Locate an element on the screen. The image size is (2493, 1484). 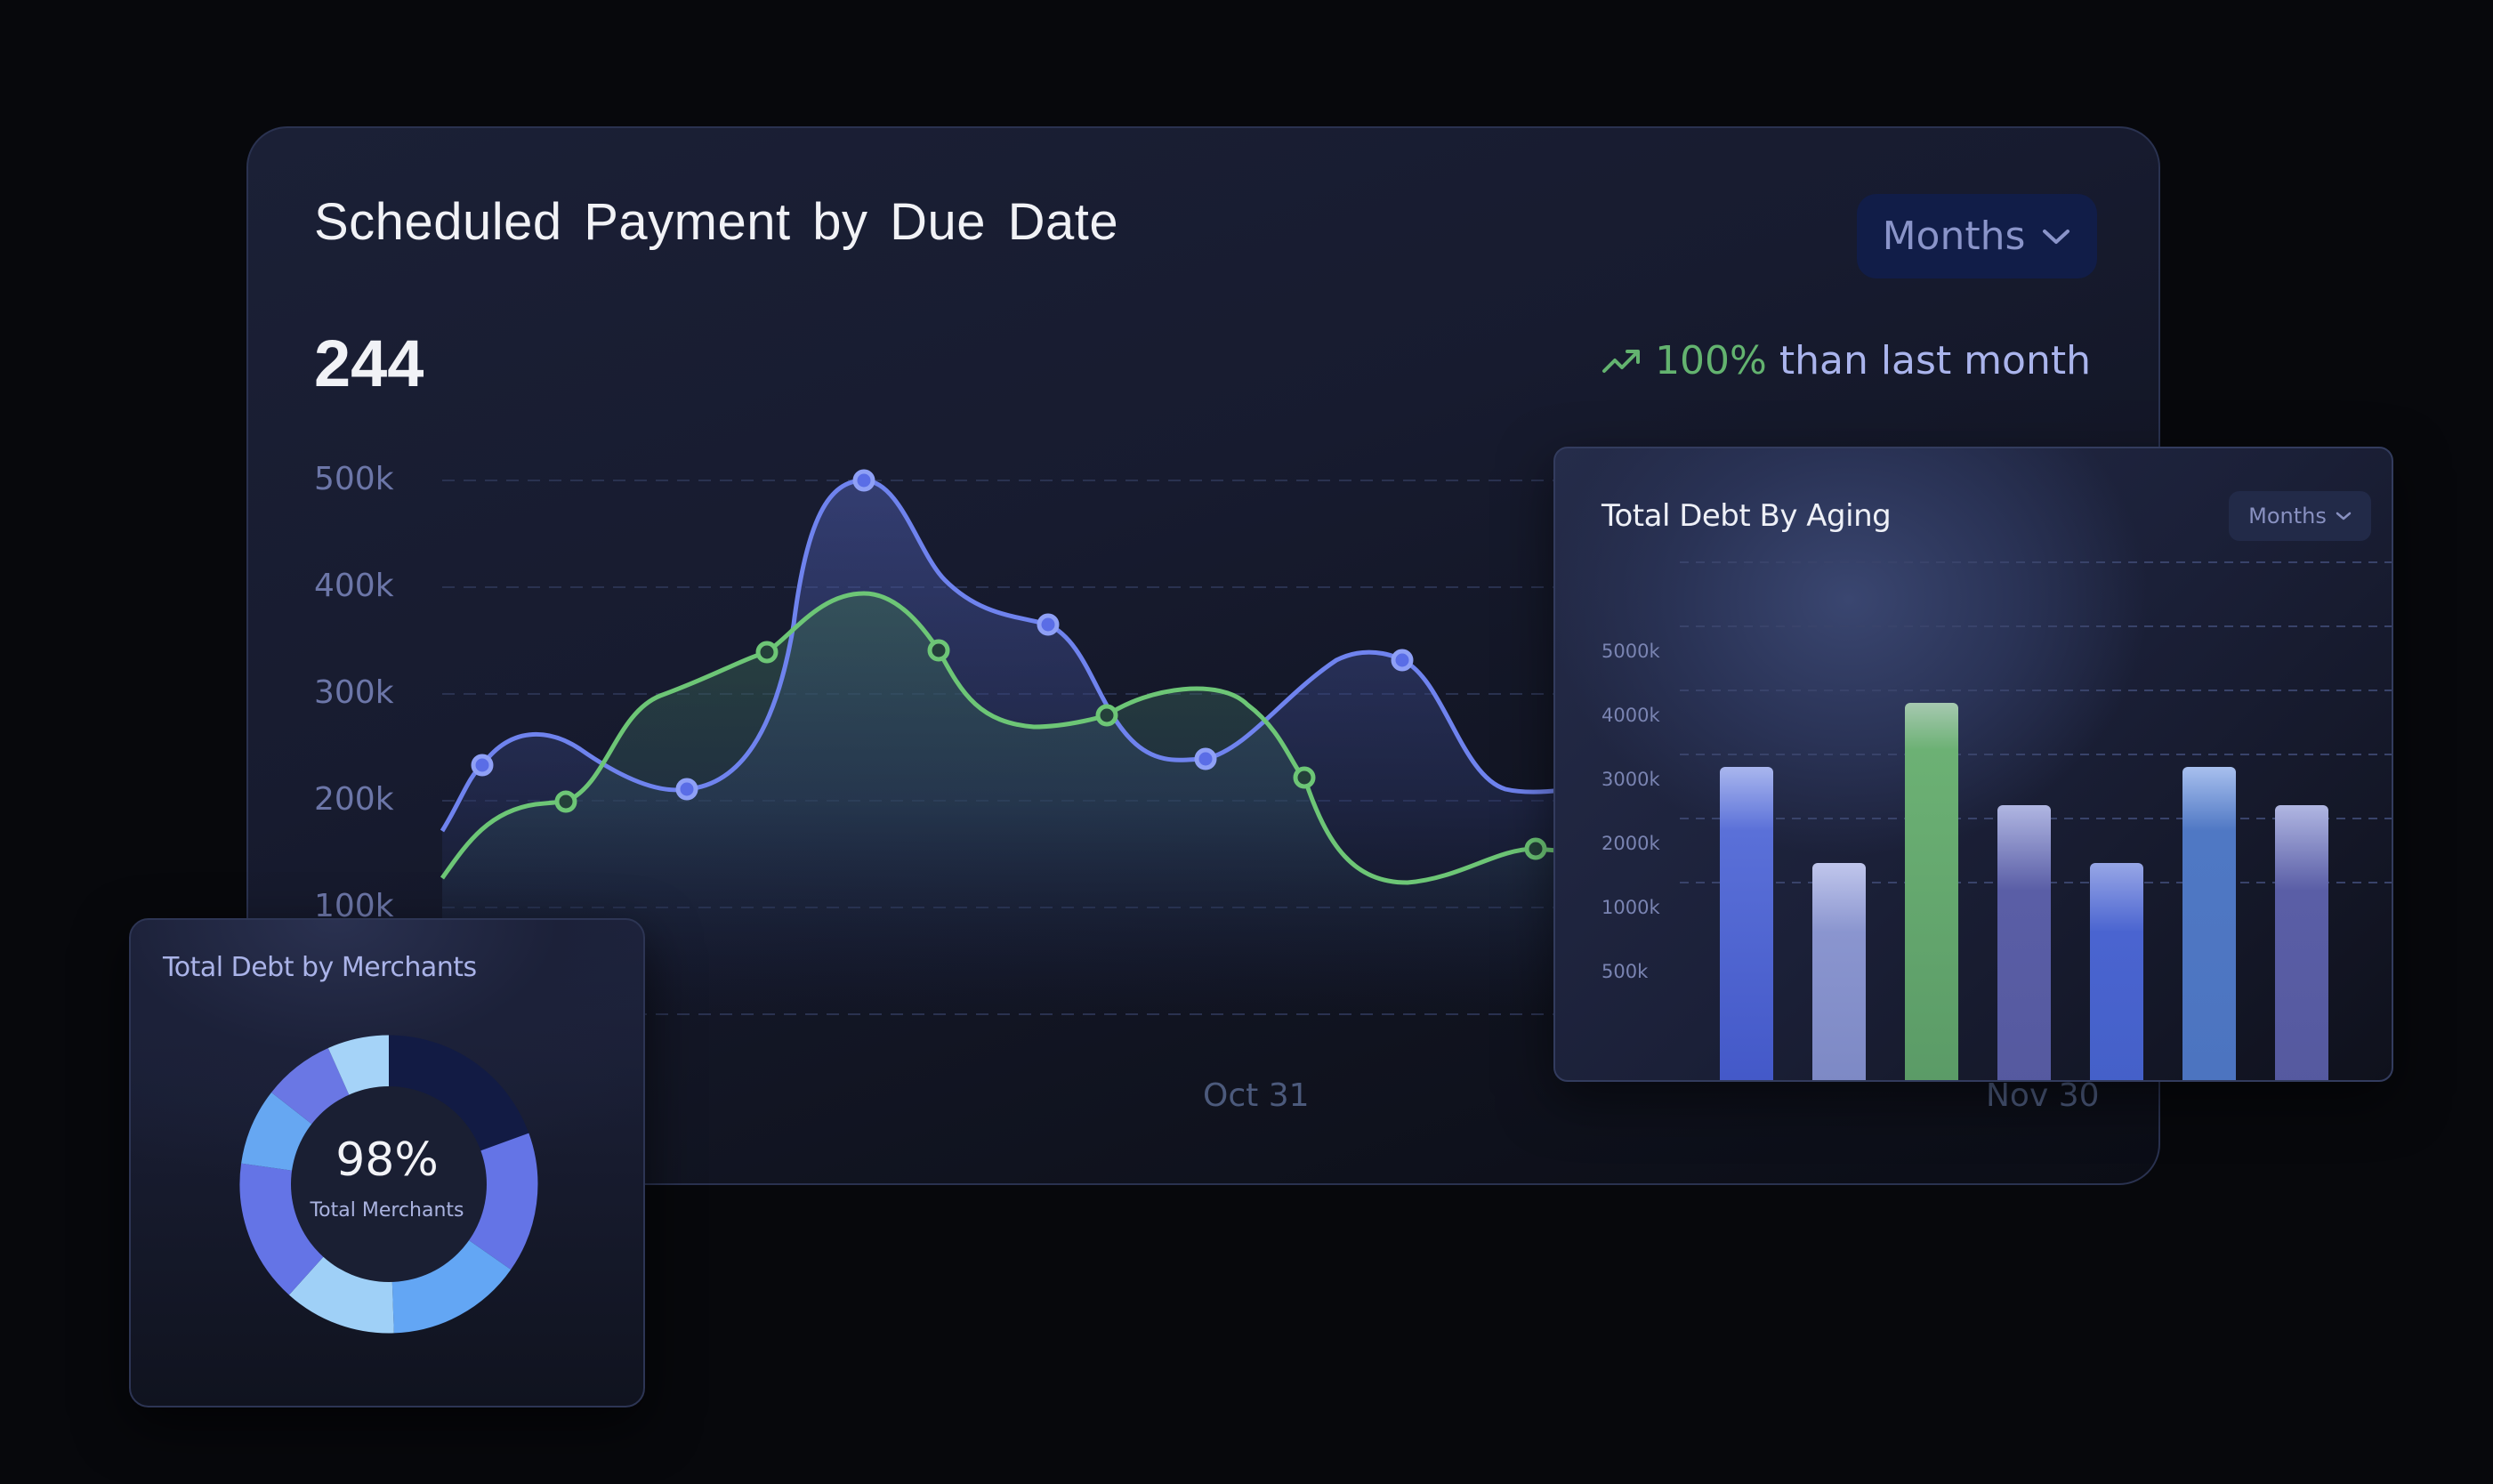
y-axis-label: 5000k is located at coordinates (1630, 651).